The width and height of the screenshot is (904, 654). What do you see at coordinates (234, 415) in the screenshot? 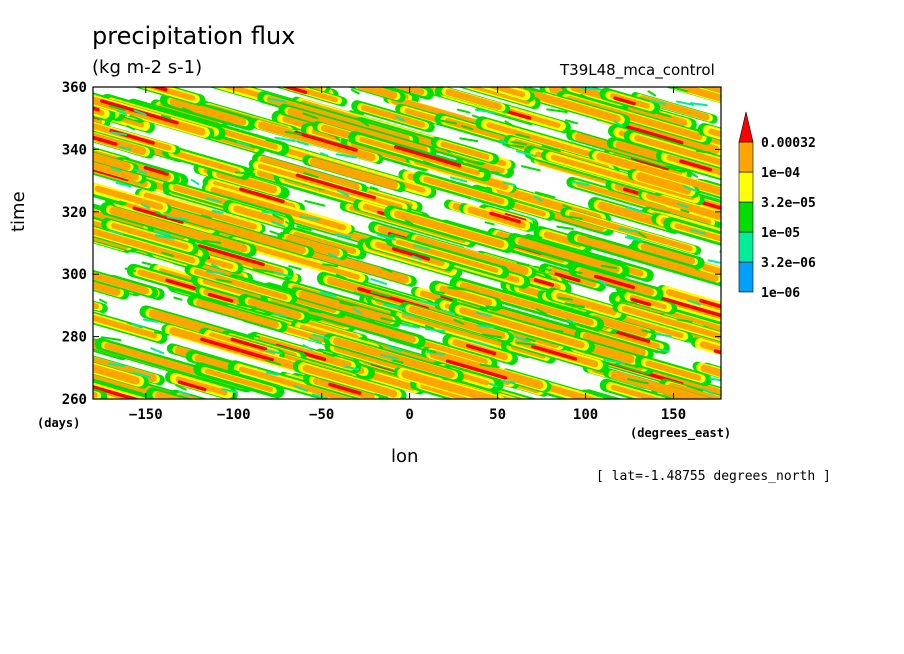
I see `x-tick-label: −100` at bounding box center [234, 415].